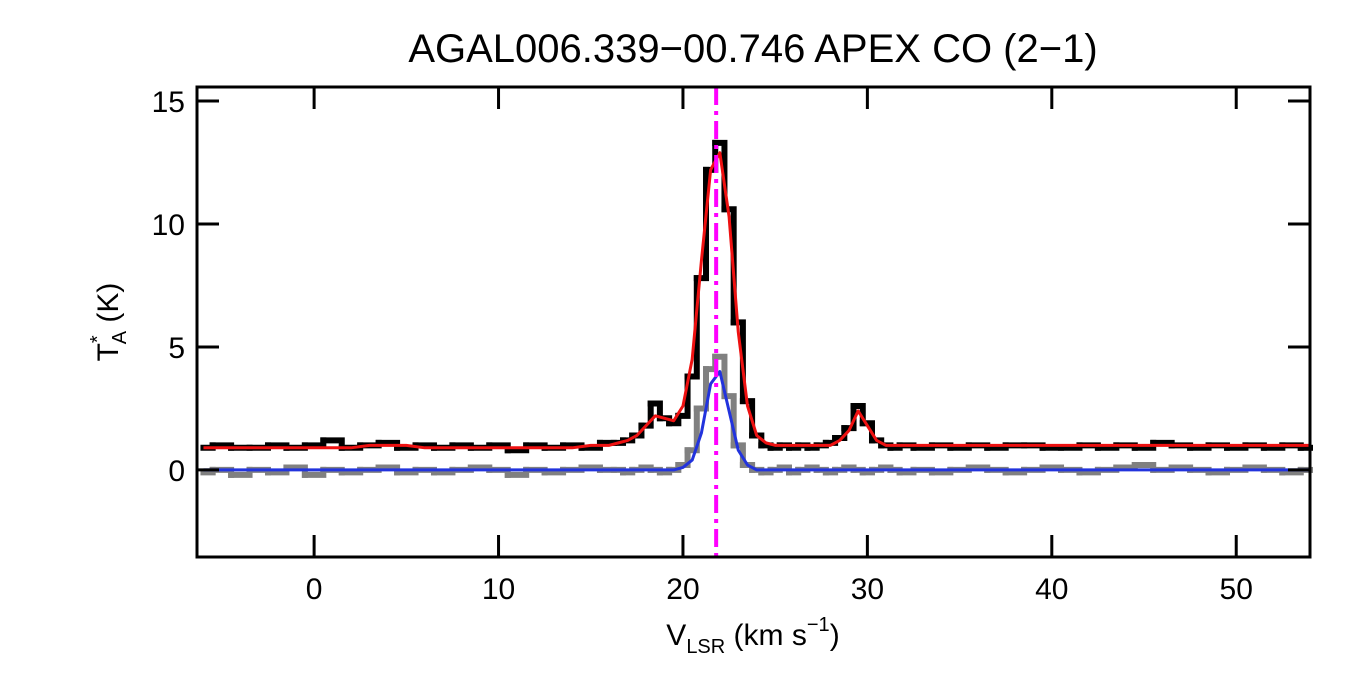  What do you see at coordinates (867, 589) in the screenshot?
I see `x-tick-label: 30` at bounding box center [867, 589].